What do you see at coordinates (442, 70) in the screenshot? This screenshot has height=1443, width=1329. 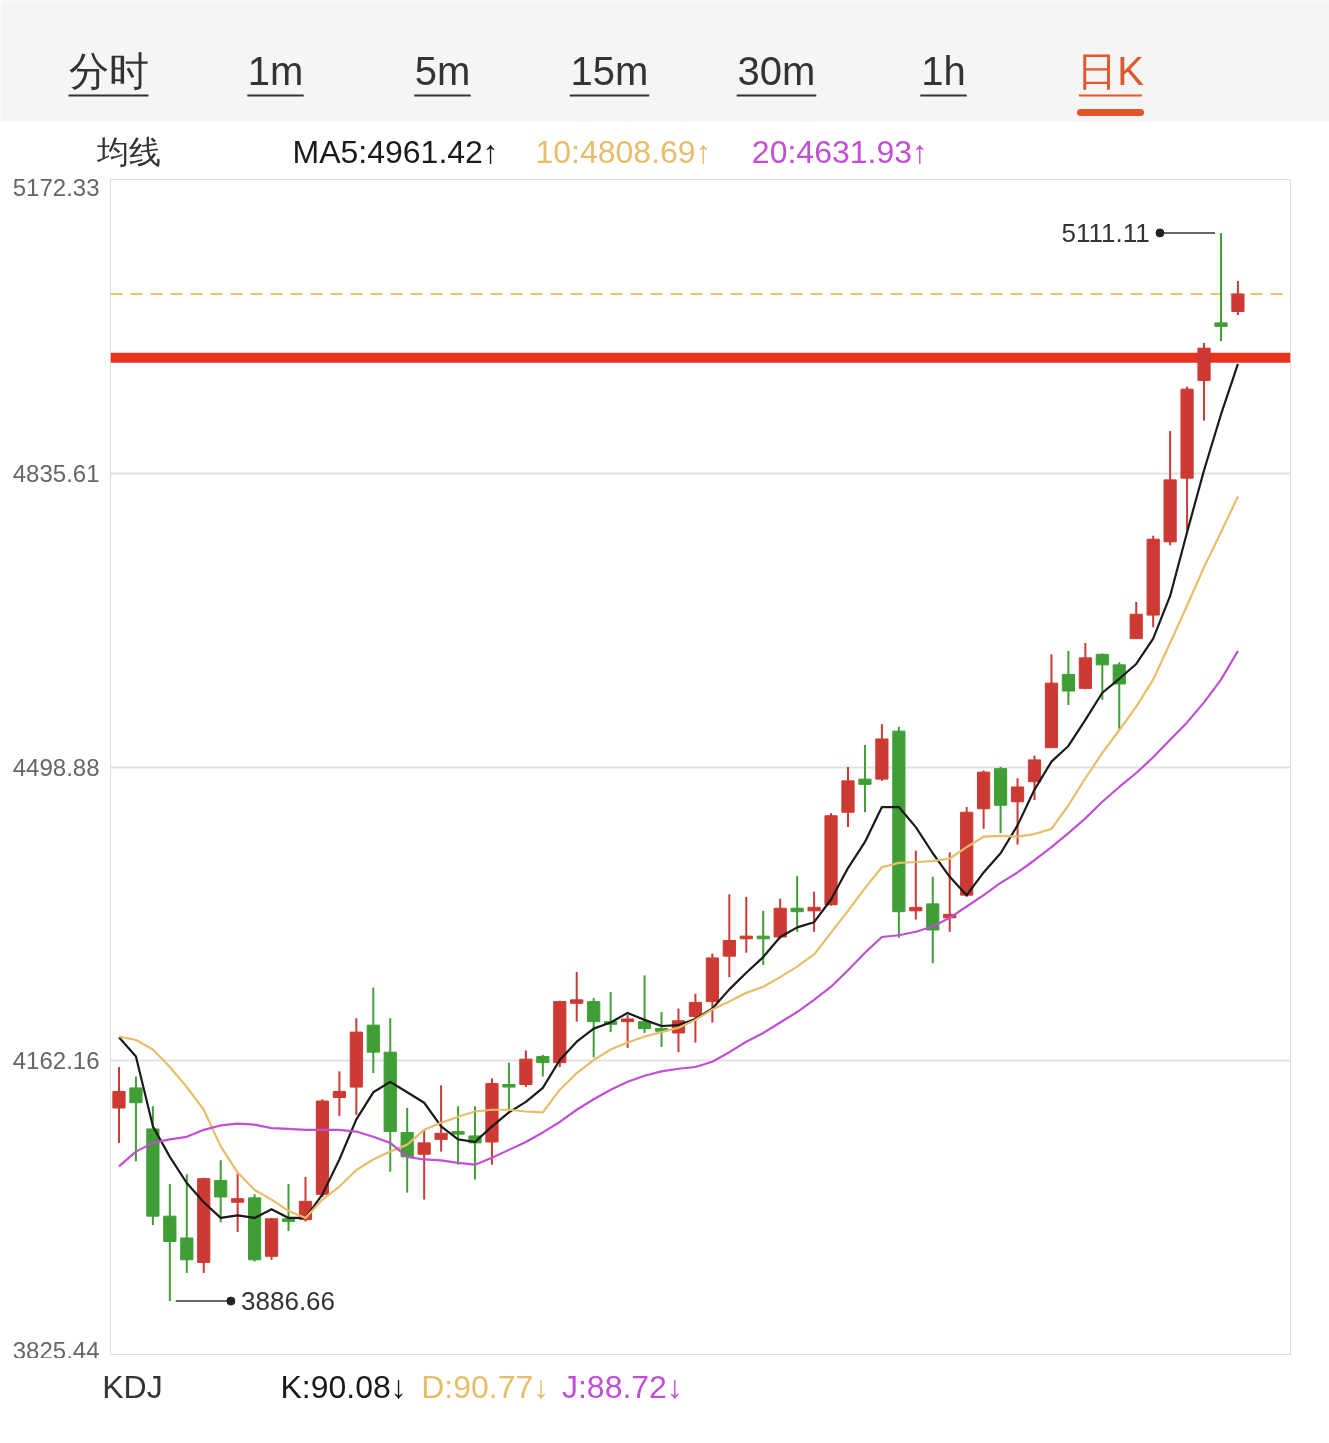 I see `text: 5m` at bounding box center [442, 70].